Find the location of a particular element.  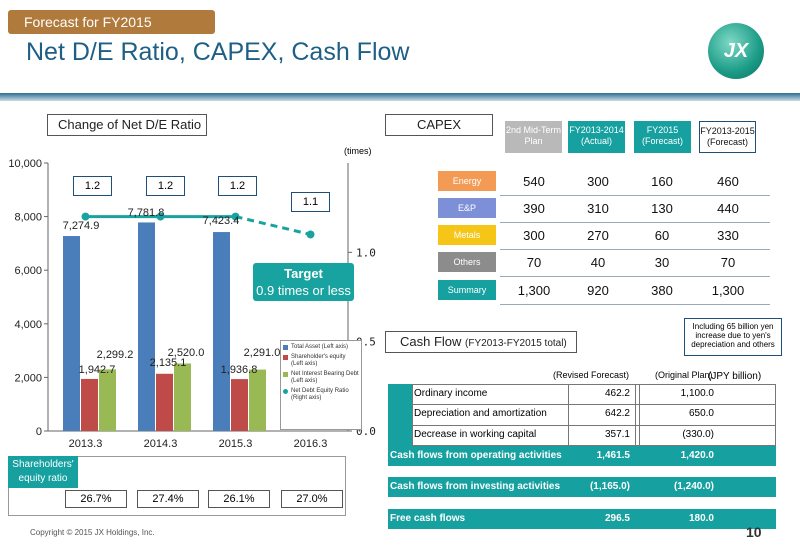

equity-ratio-label: Shareholders' equity ratio is located at coordinates (43, 472).